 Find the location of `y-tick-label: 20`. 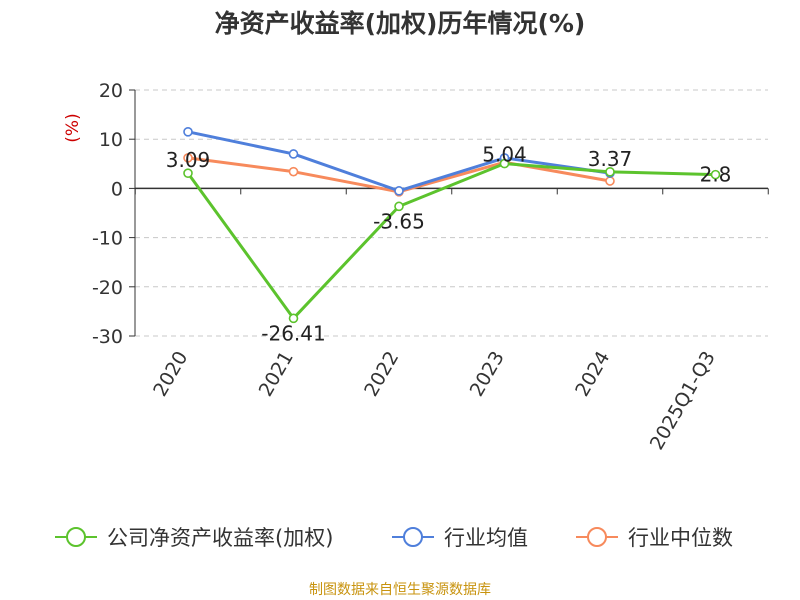

y-tick-label: 20 is located at coordinates (111, 91).